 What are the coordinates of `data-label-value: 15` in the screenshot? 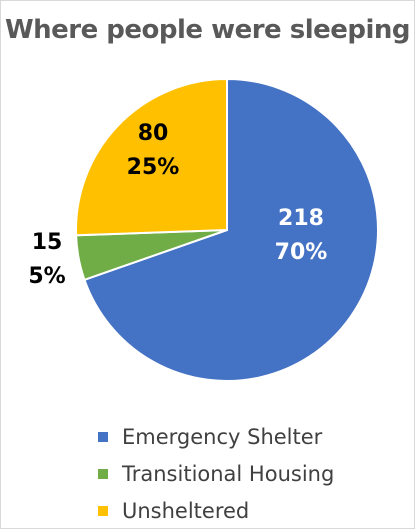 It's located at (47, 242).